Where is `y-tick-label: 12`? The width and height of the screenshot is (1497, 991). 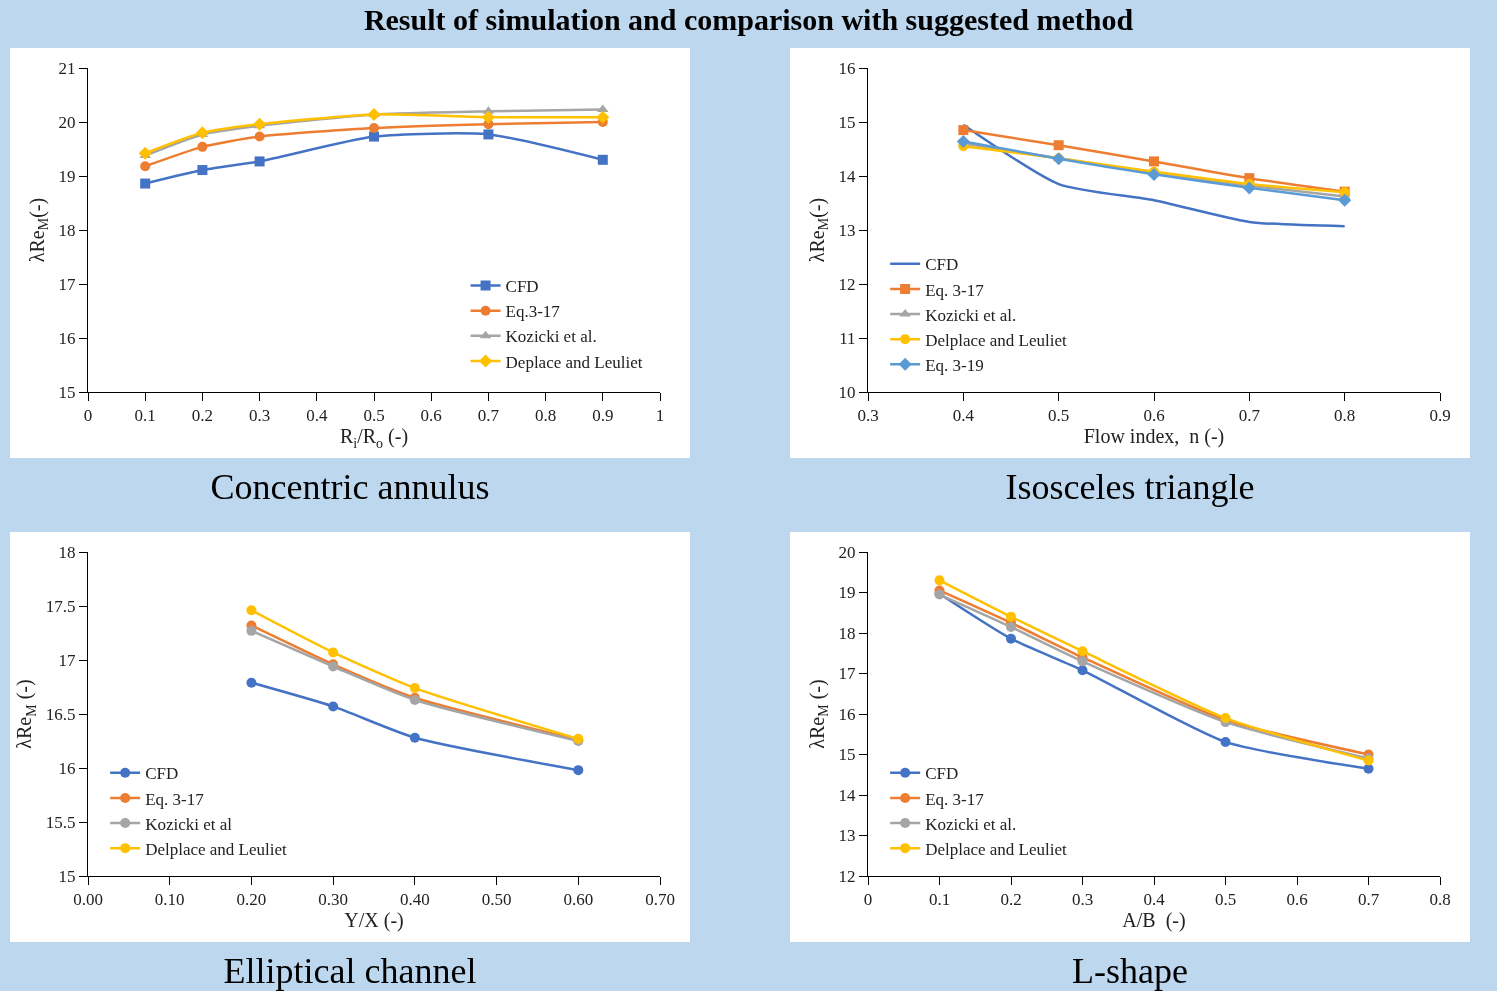 y-tick-label: 12 is located at coordinates (847, 876).